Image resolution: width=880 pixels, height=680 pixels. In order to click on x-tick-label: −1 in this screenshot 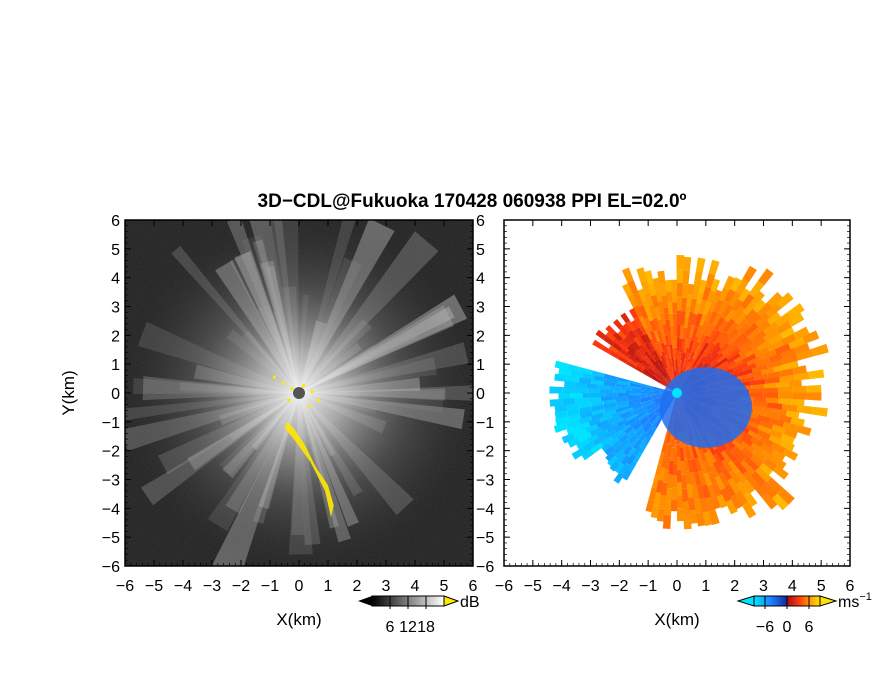, I will do `click(648, 586)`.